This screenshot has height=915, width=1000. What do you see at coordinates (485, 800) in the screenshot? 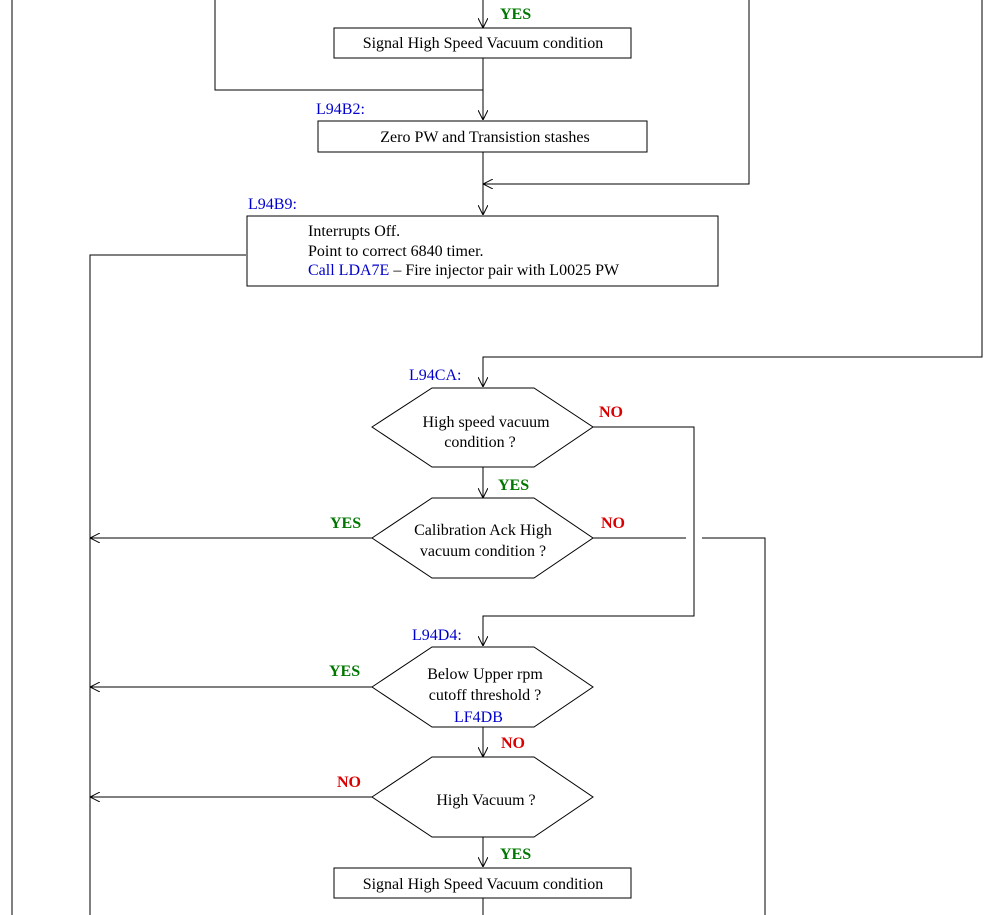
I see `high-vacuum-text: High Vacuum ?` at bounding box center [485, 800].